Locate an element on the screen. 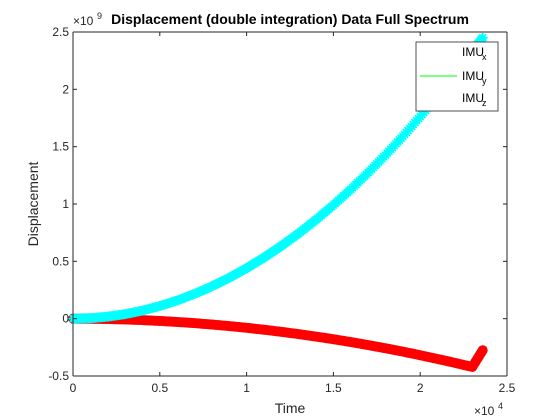 This screenshot has width=560, height=420. legend-sub-imu-x: x is located at coordinates (484, 57).